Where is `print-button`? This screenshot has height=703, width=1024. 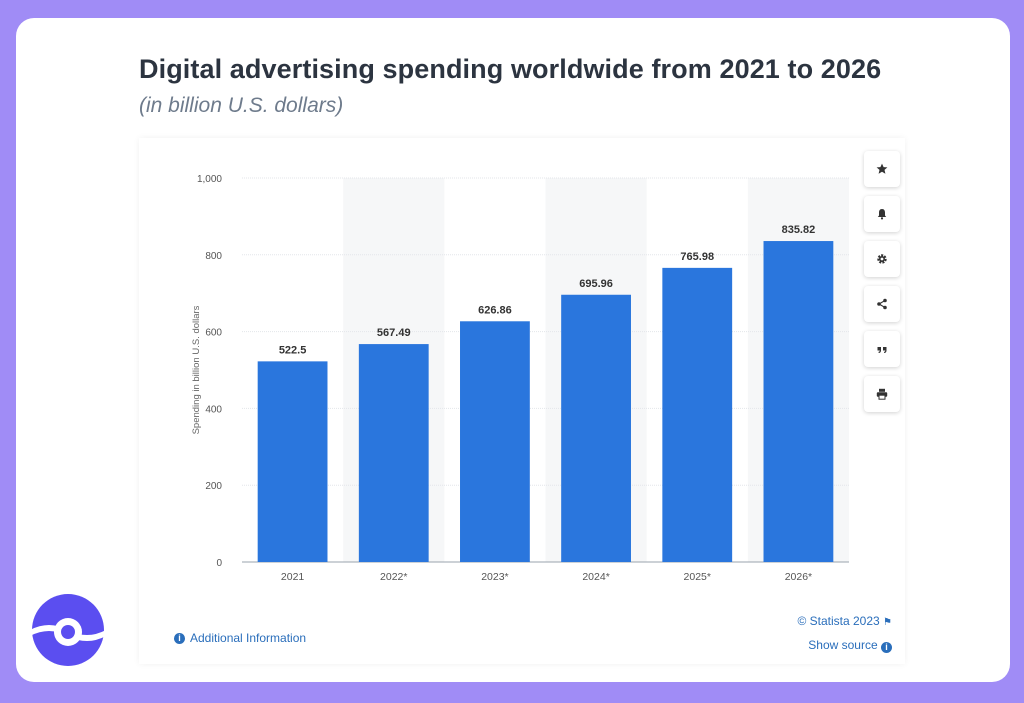 print-button is located at coordinates (882, 394).